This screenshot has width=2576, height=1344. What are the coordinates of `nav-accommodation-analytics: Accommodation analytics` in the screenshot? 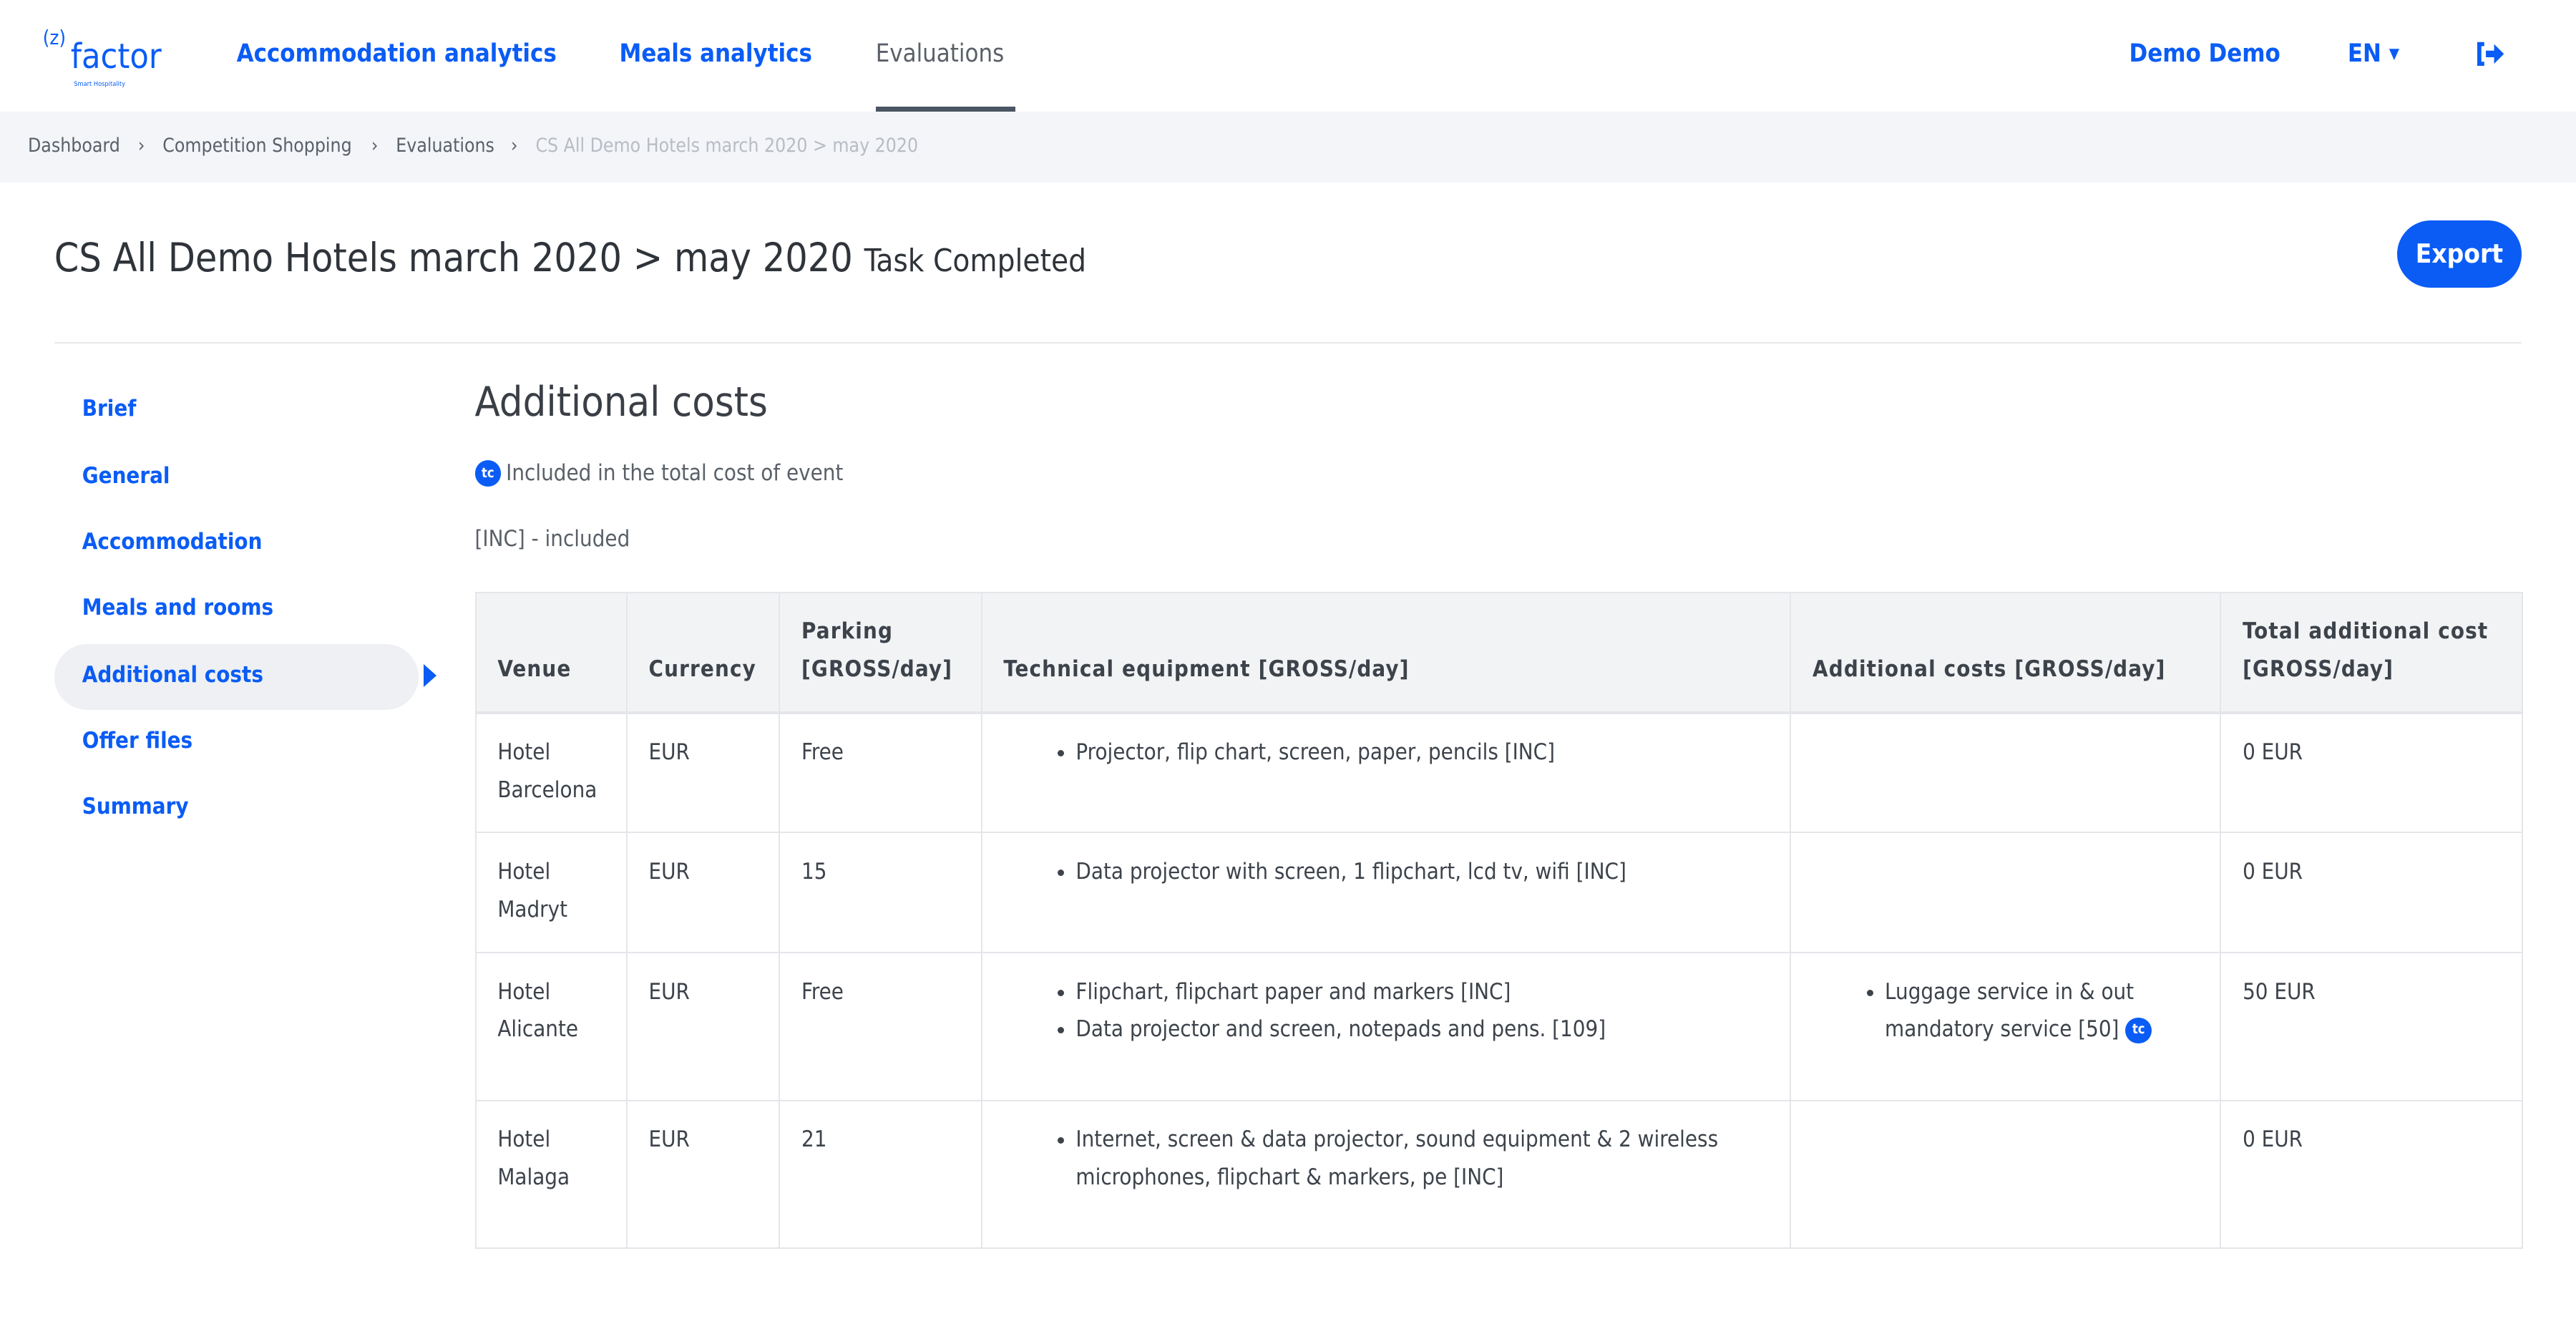 It's located at (396, 54).